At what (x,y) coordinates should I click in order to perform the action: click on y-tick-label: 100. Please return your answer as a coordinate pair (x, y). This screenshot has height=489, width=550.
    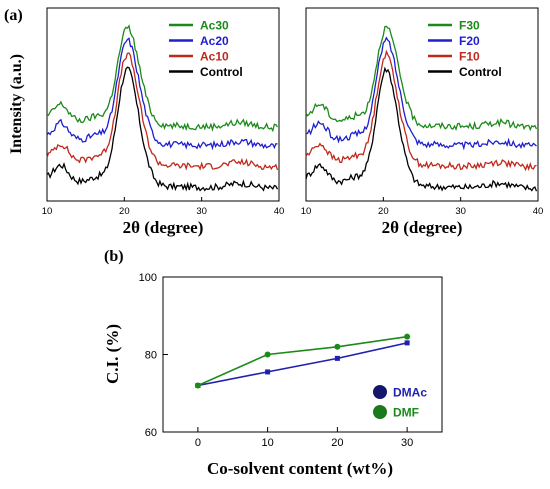
    Looking at the image, I should click on (148, 278).